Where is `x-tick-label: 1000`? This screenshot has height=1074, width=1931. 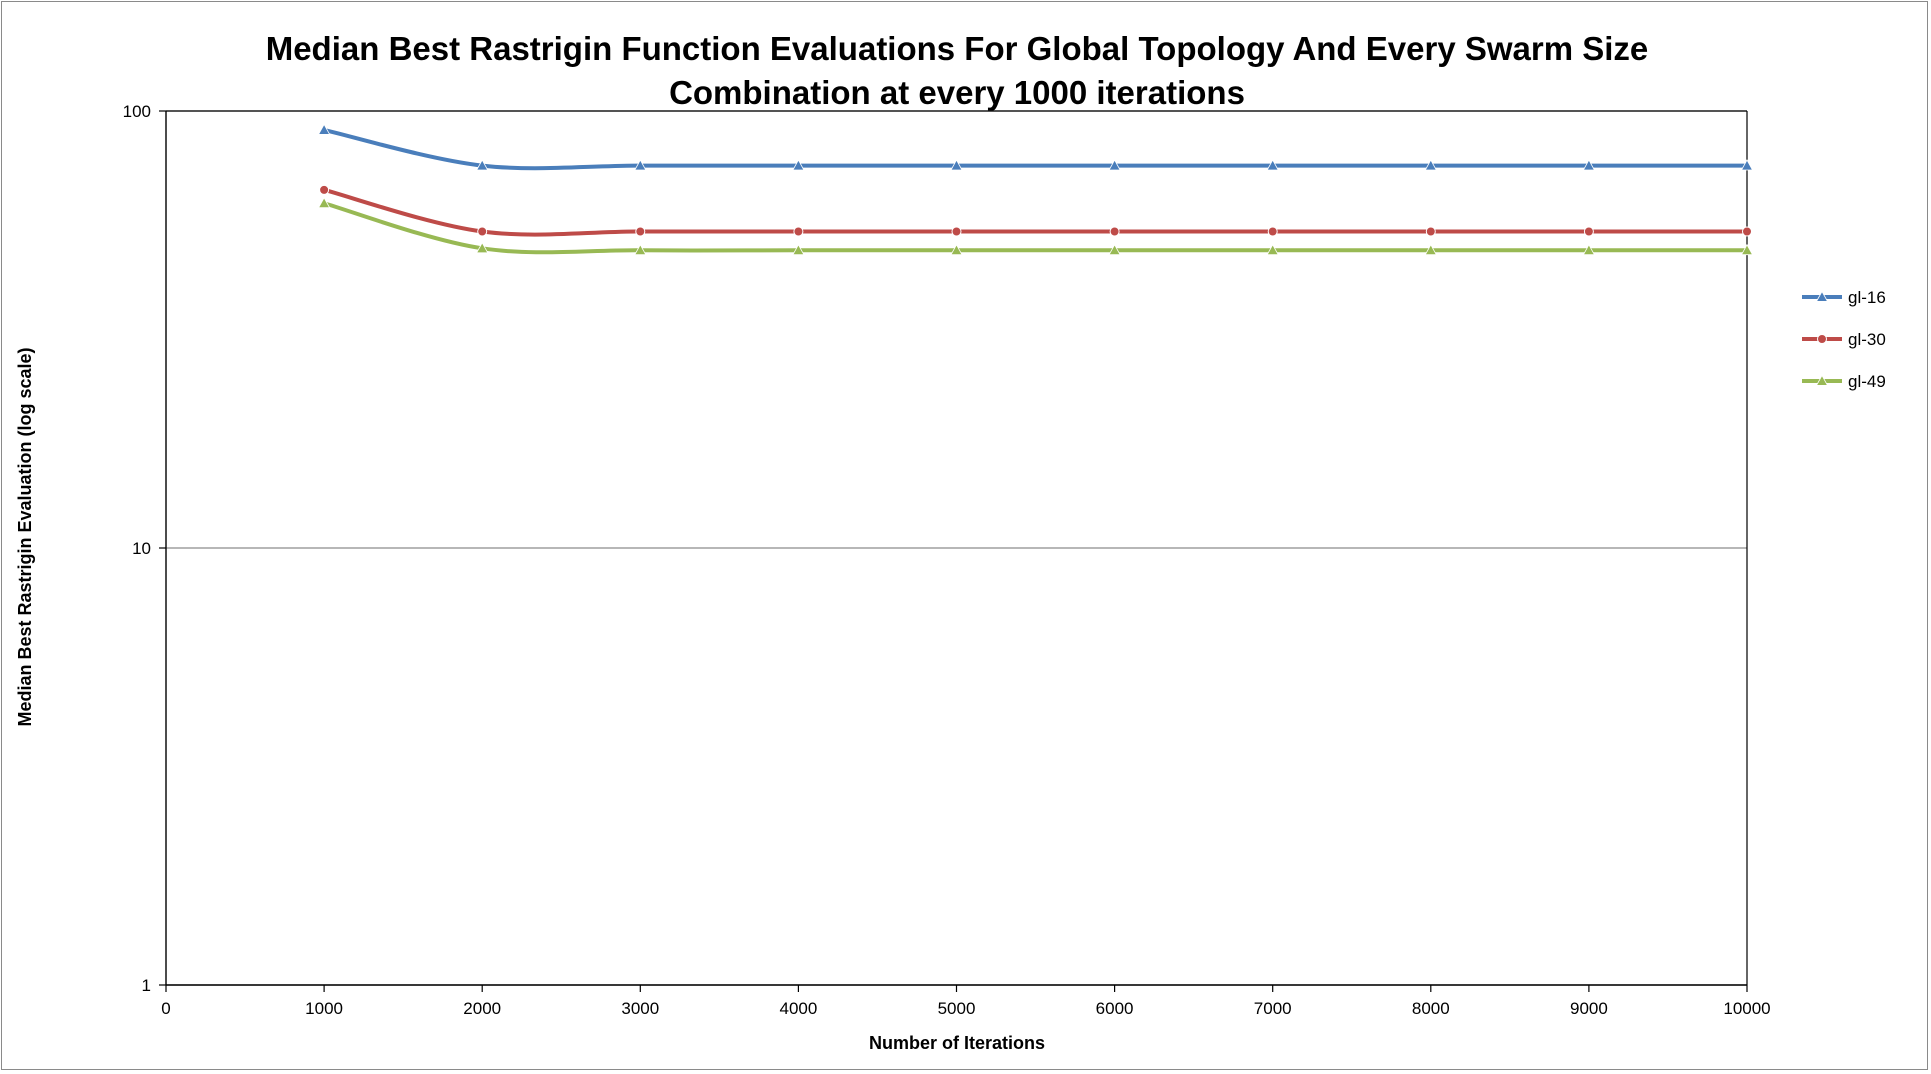 x-tick-label: 1000 is located at coordinates (324, 1008).